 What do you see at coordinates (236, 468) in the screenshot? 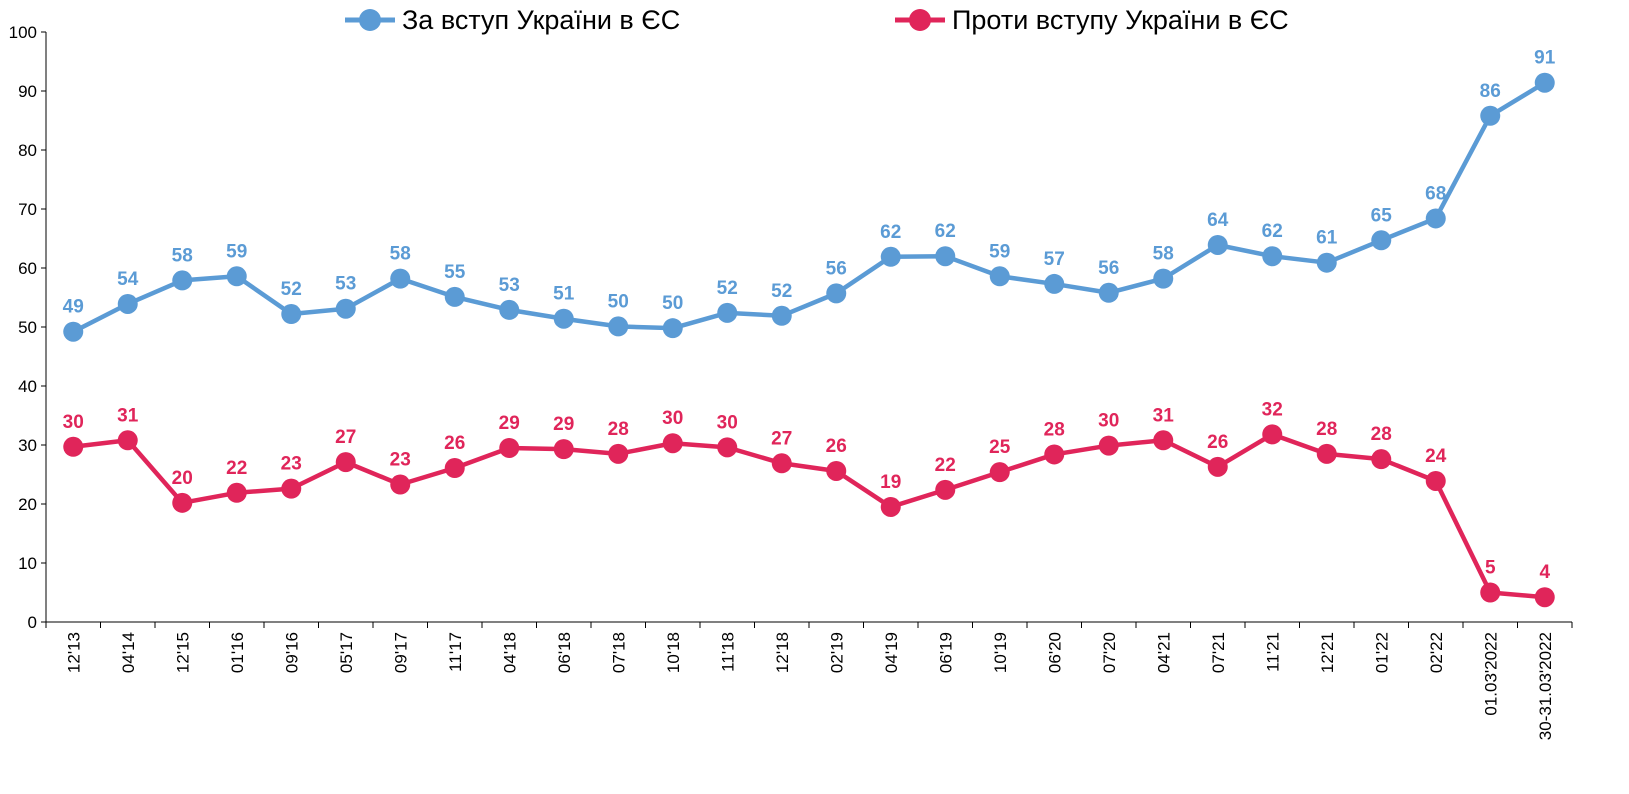
I see `data-label: 22` at bounding box center [236, 468].